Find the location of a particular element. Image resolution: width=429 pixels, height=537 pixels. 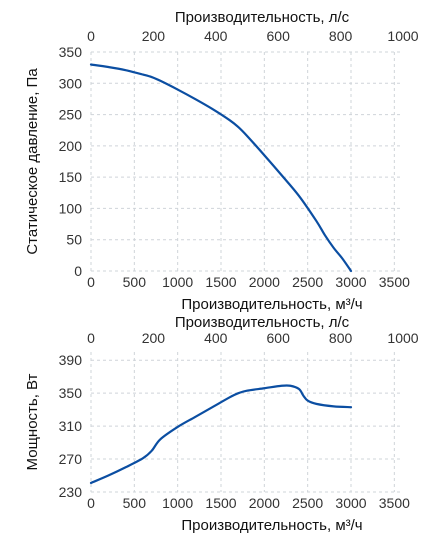

y-tick-label: 390 is located at coordinates (71, 360).